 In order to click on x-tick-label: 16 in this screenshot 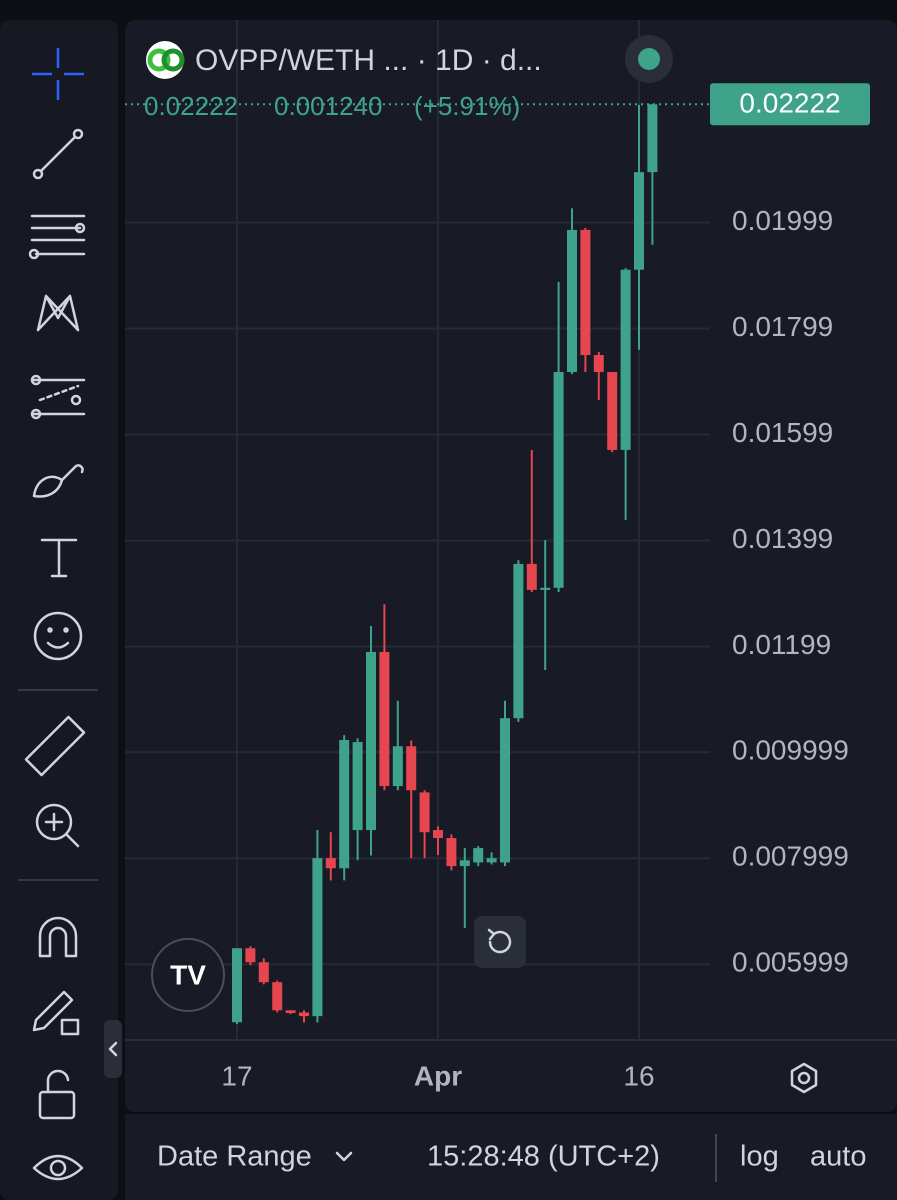, I will do `click(638, 1075)`.